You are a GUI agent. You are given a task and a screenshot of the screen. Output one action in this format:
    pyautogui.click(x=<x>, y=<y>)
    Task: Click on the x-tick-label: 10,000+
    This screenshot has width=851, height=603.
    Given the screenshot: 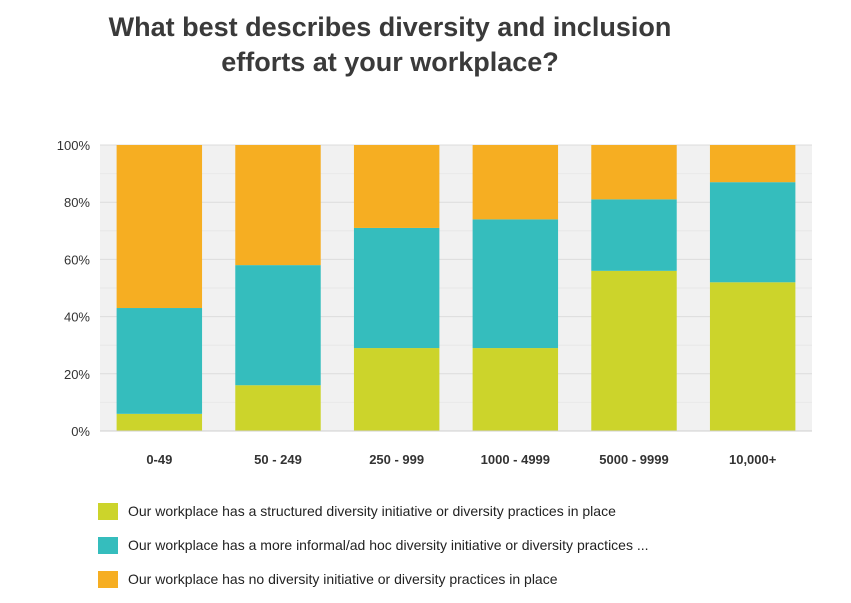 What is the action you would take?
    pyautogui.click(x=753, y=459)
    